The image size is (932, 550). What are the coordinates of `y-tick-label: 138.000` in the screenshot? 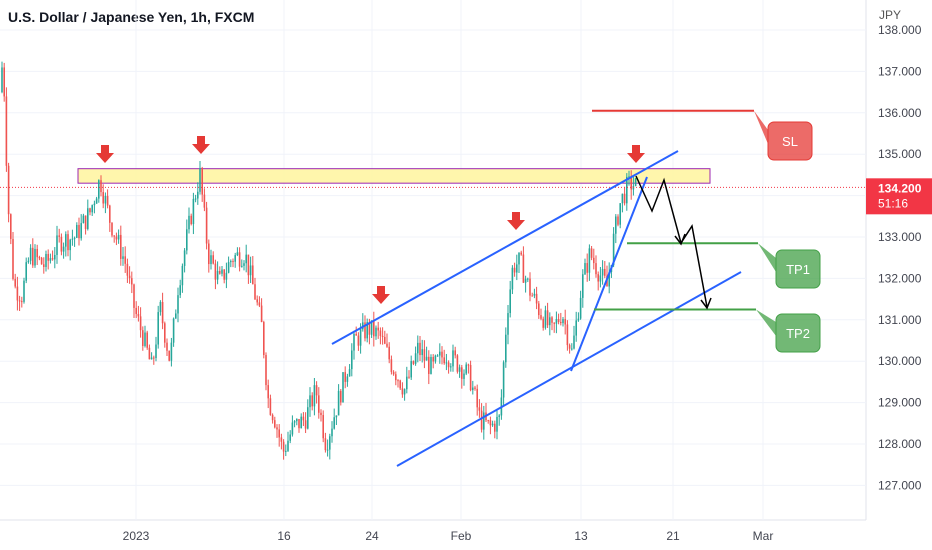 It's located at (900, 30).